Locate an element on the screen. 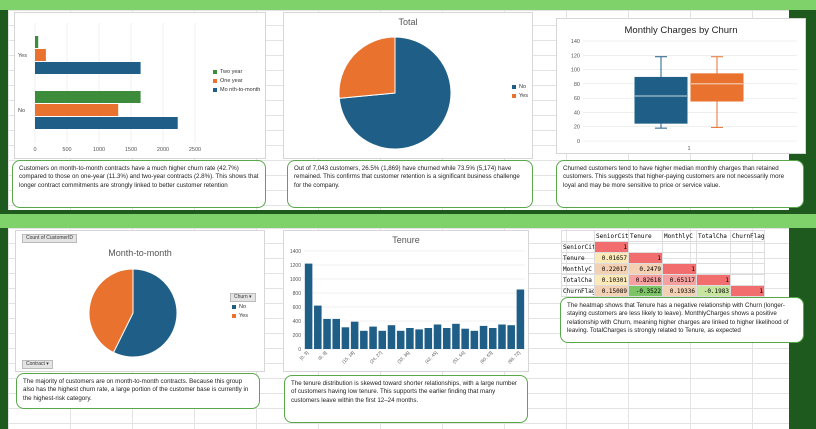  heatmap-cell: 0.15089 is located at coordinates (611, 291).